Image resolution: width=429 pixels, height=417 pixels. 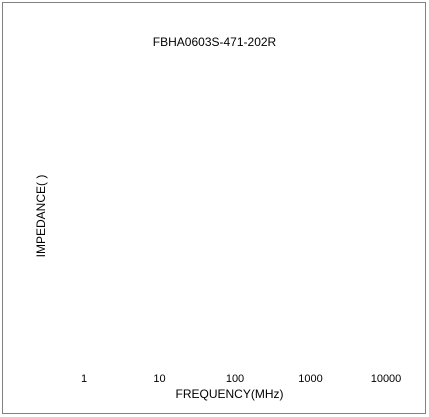 I want to click on x-tick-label: 10, so click(x=159, y=379).